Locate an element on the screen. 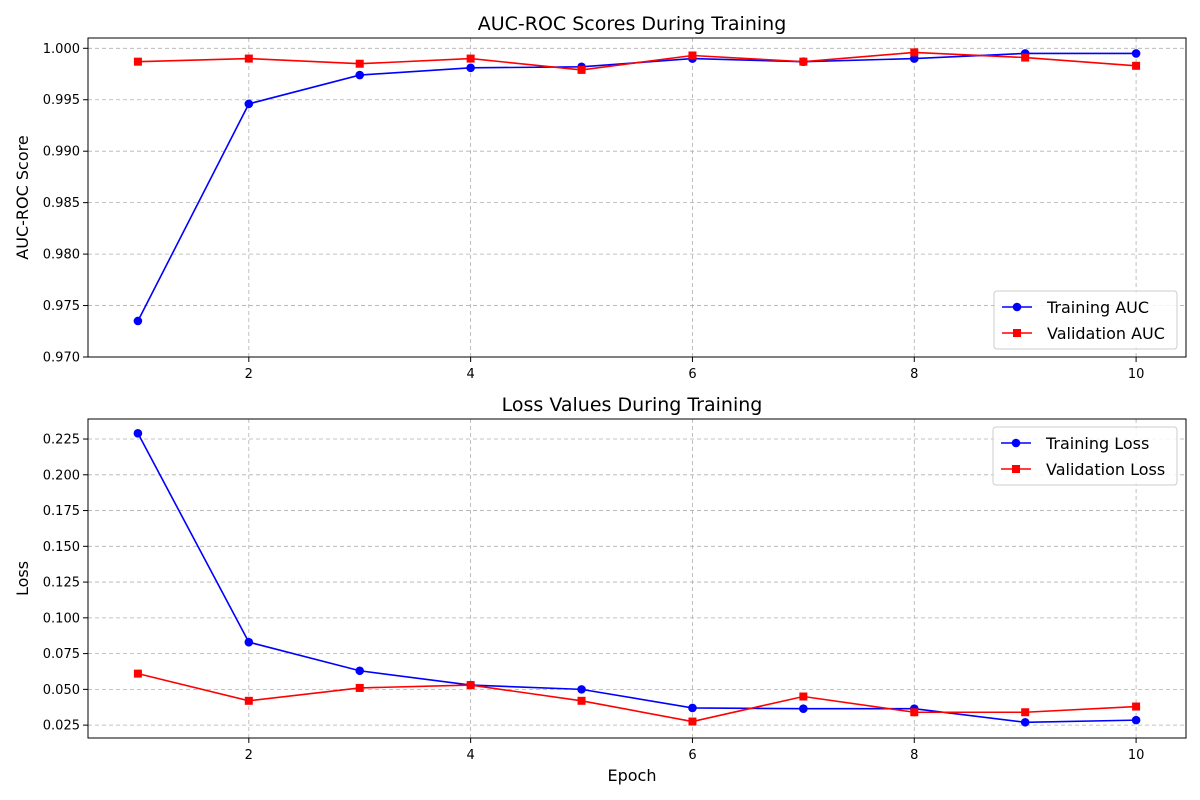 The width and height of the screenshot is (1200, 800). chart-0-legend: Training AUC Validation AUC is located at coordinates (1085, 320).